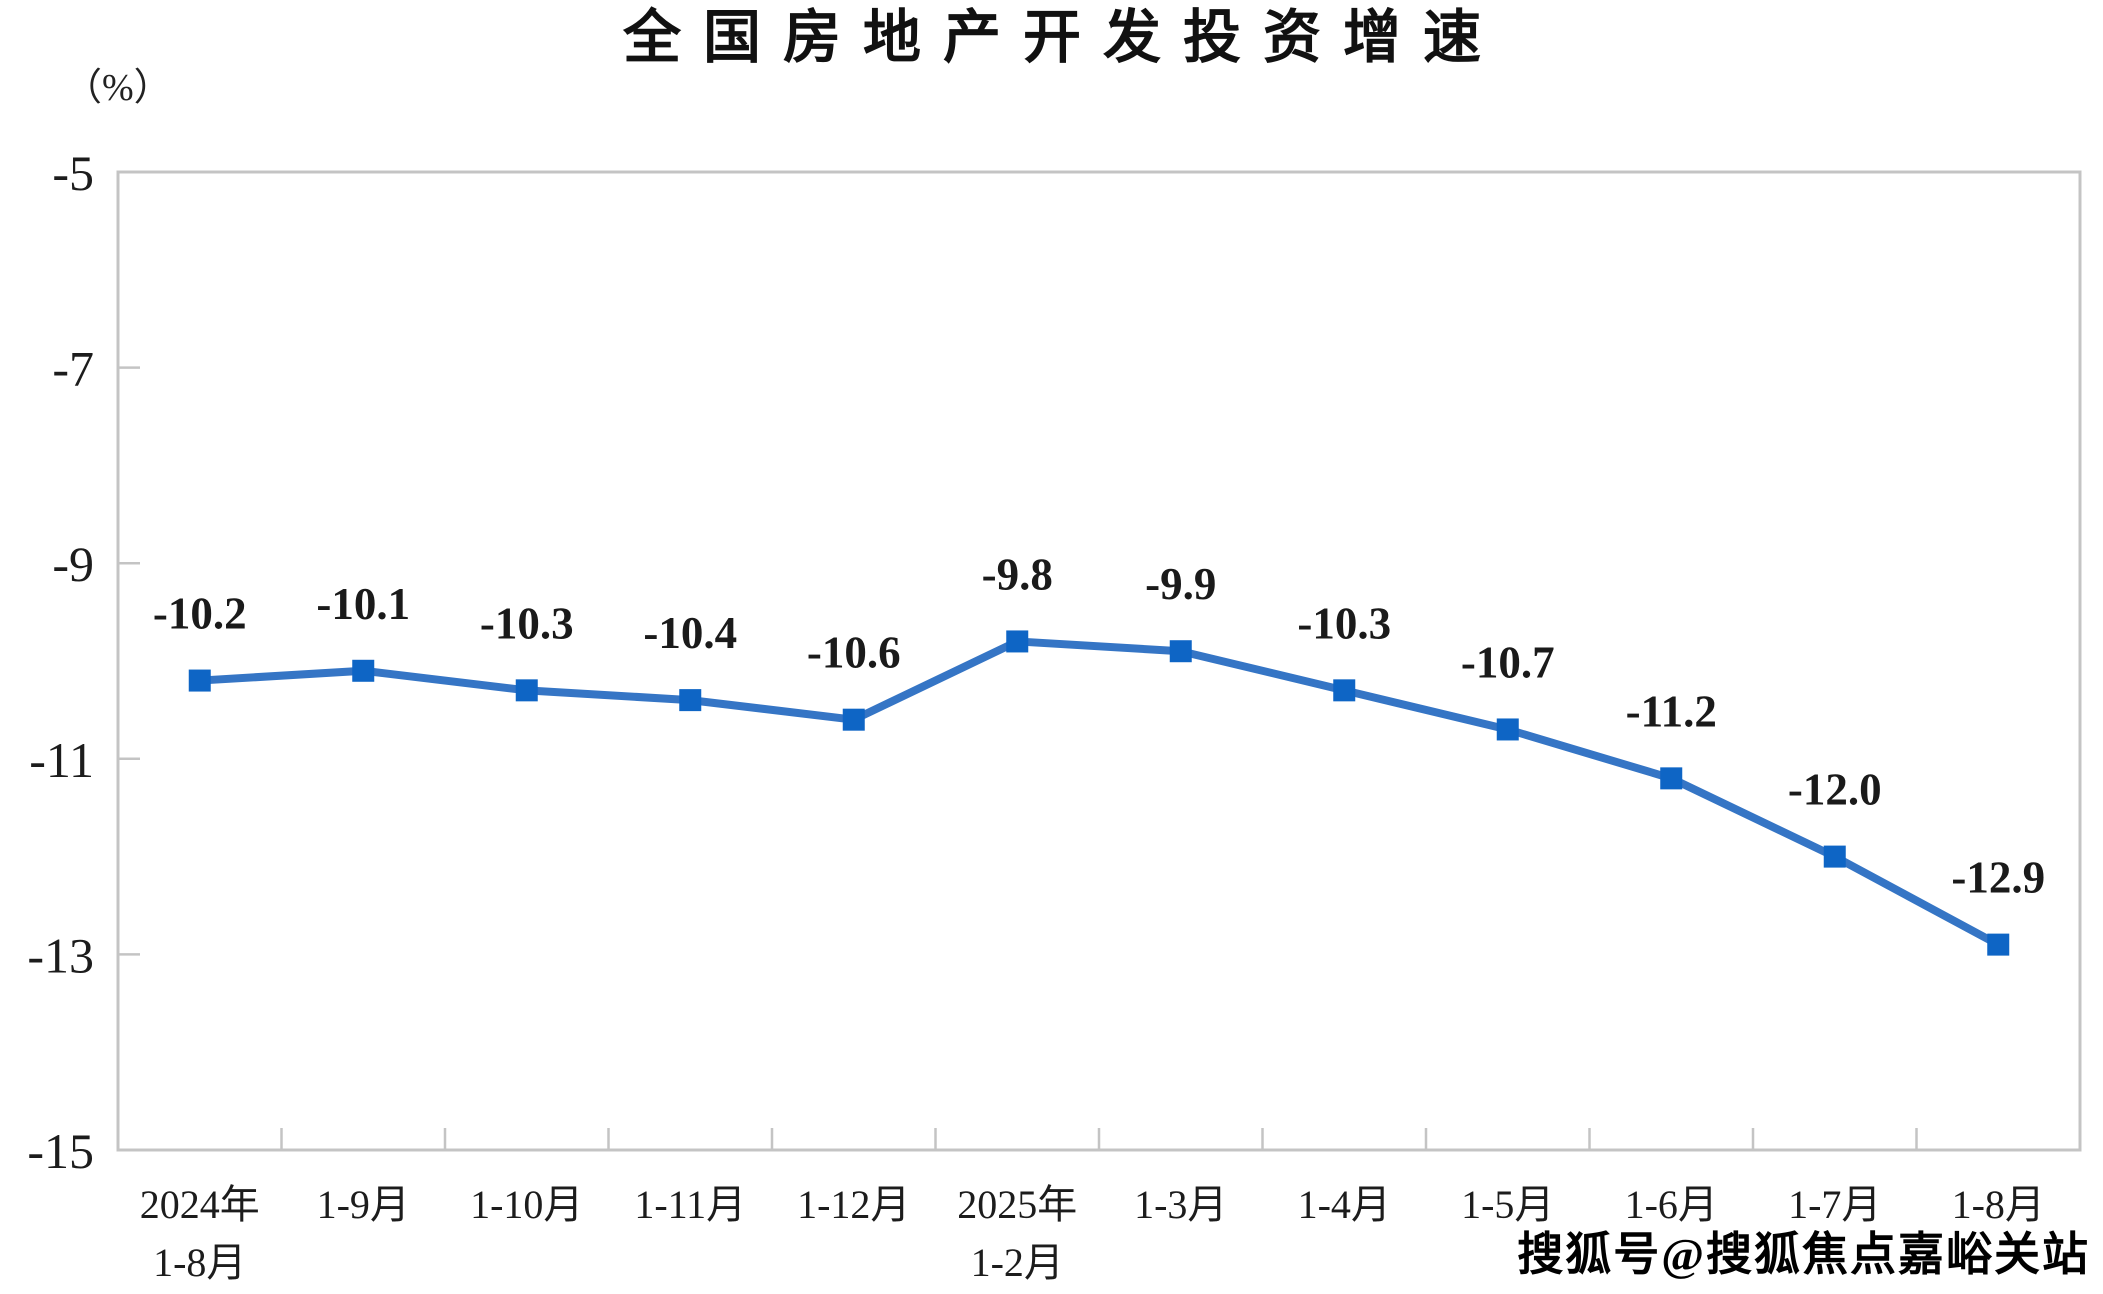 The image size is (2103, 1294). Describe the element at coordinates (1507, 1204) in the screenshot. I see `x-axis-category-label: 1-5月` at that location.